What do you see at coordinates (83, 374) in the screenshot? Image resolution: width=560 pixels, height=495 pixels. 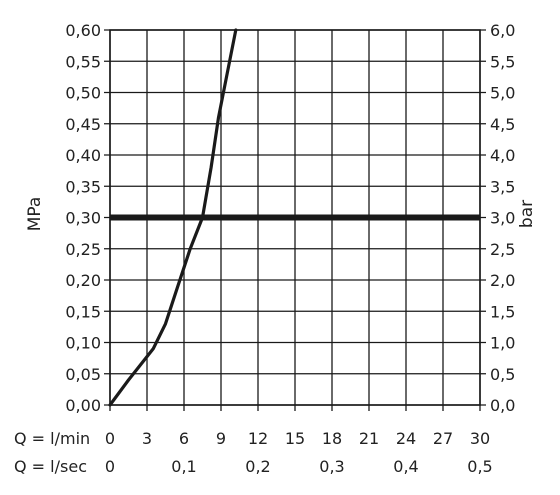 I see `y-tick-label-left: 0,05` at bounding box center [83, 374].